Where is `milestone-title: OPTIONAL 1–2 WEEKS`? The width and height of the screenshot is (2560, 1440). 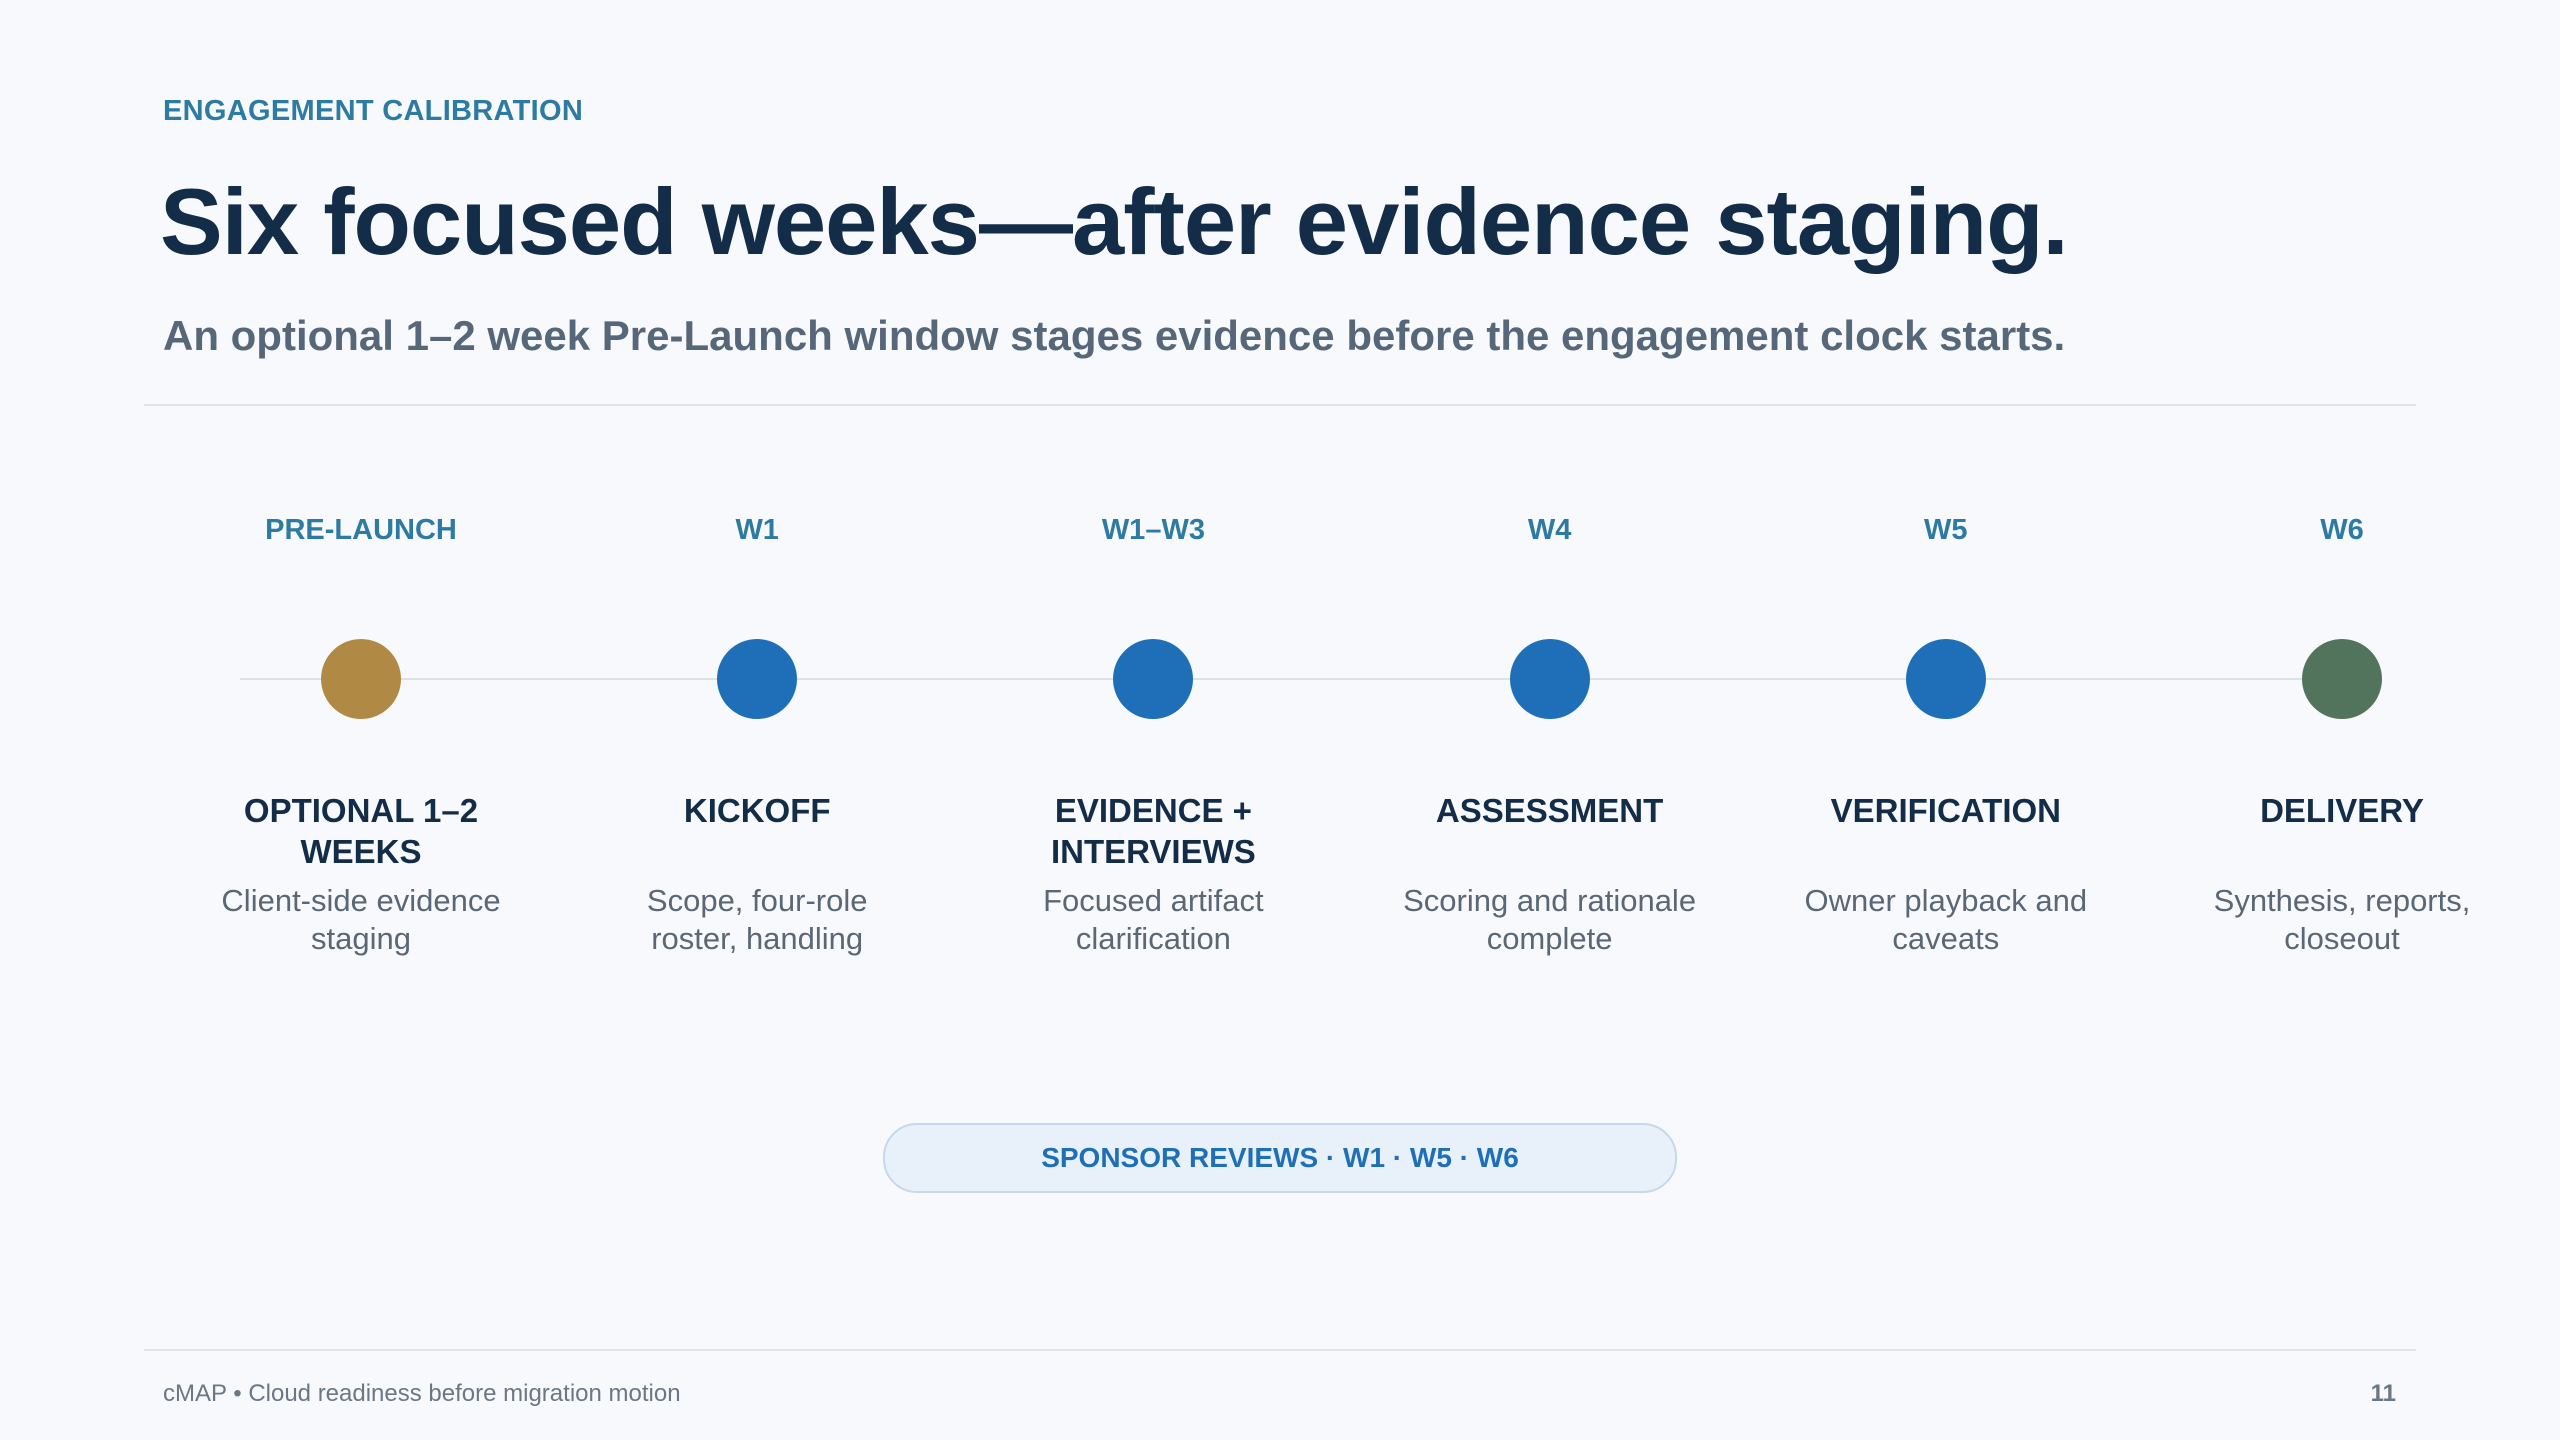 milestone-title: OPTIONAL 1–2 WEEKS is located at coordinates (361, 831).